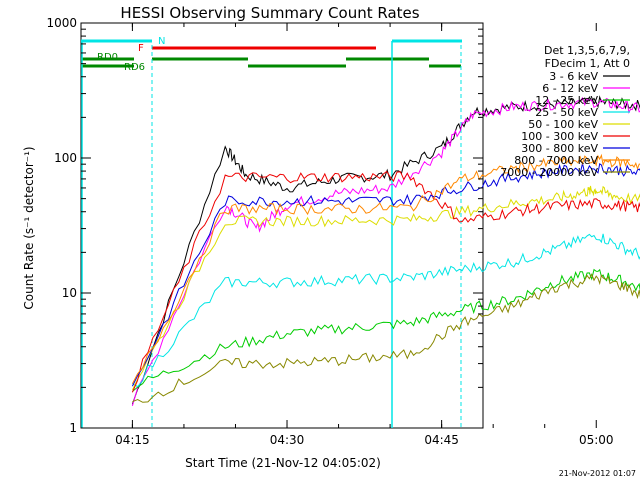 This screenshot has height=480, width=640. What do you see at coordinates (69, 293) in the screenshot?
I see `y-tick-label-1: 10` at bounding box center [69, 293].